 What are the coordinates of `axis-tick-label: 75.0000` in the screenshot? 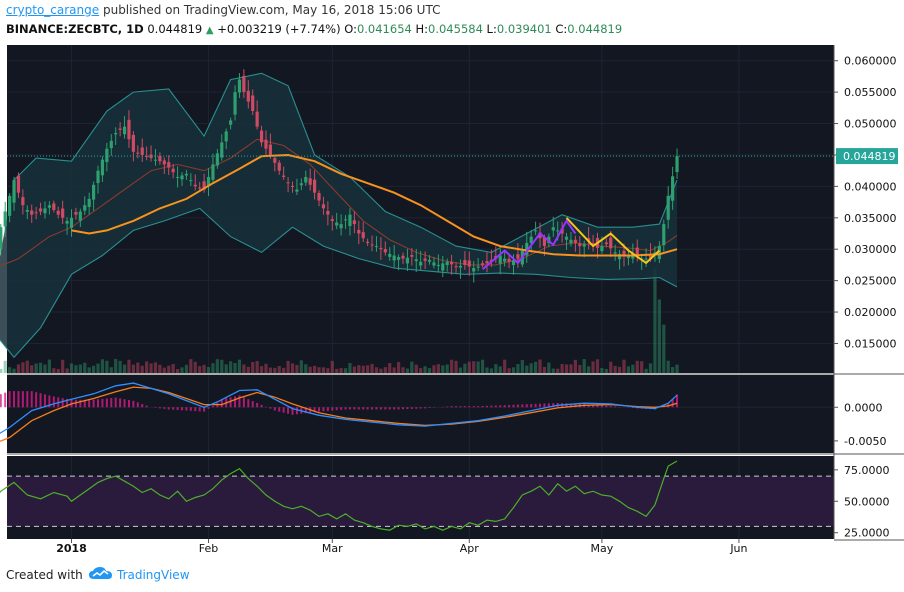 It's located at (867, 470).